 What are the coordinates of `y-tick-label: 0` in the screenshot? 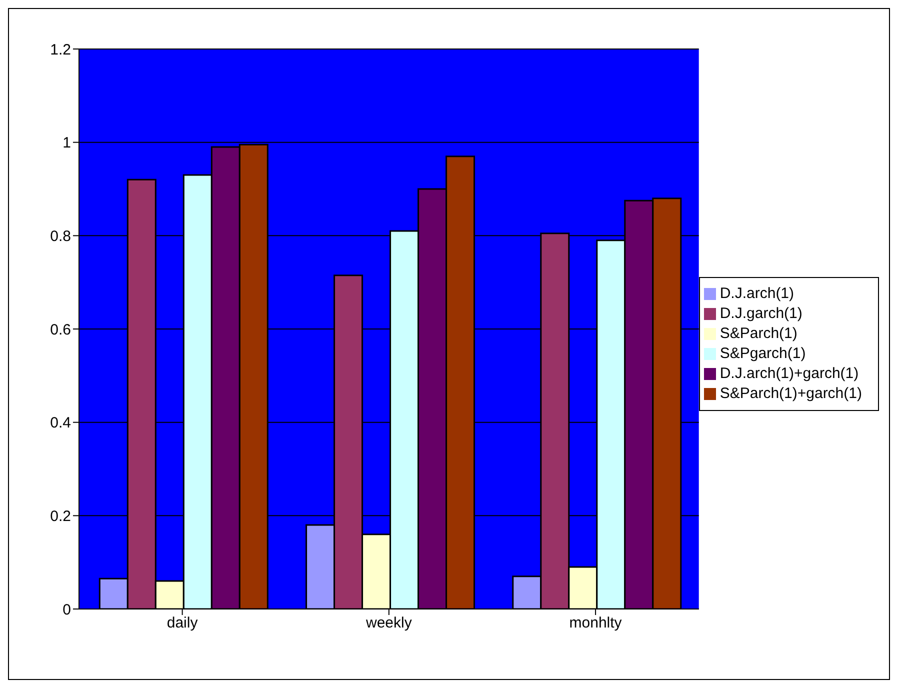 It's located at (66, 609).